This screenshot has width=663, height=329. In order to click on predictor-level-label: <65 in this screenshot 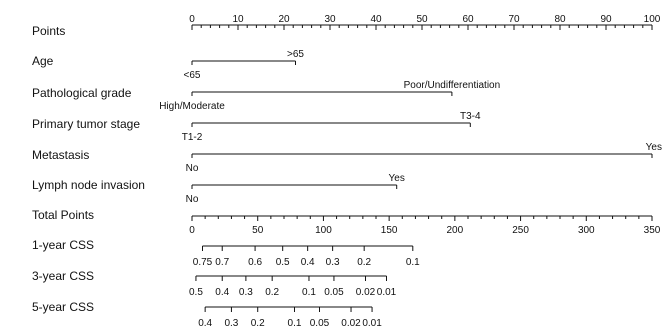, I will do `click(192, 75)`.